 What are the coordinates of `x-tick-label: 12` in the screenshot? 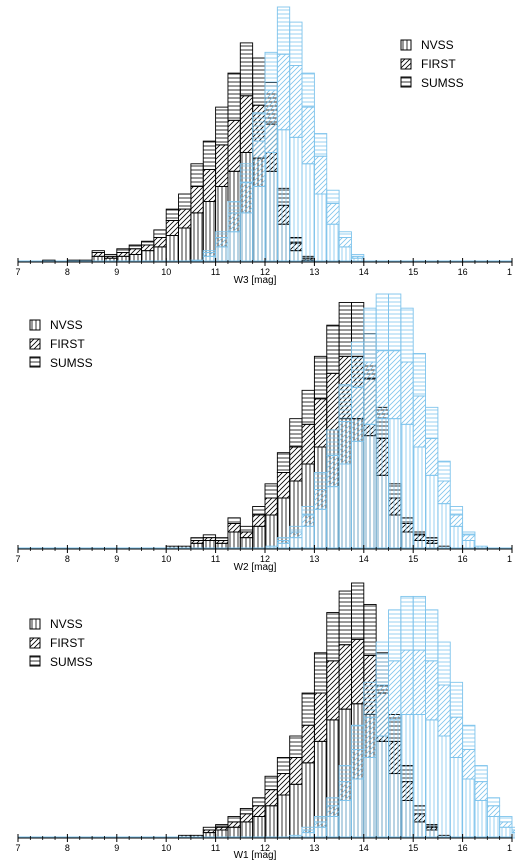 It's located at (265, 272).